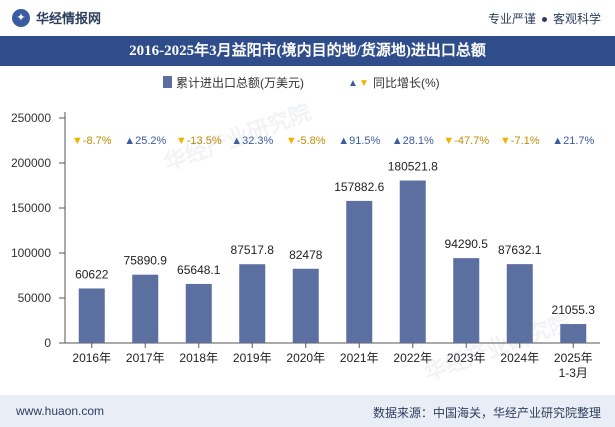  I want to click on x-tick-label: 2016年, so click(91, 358).